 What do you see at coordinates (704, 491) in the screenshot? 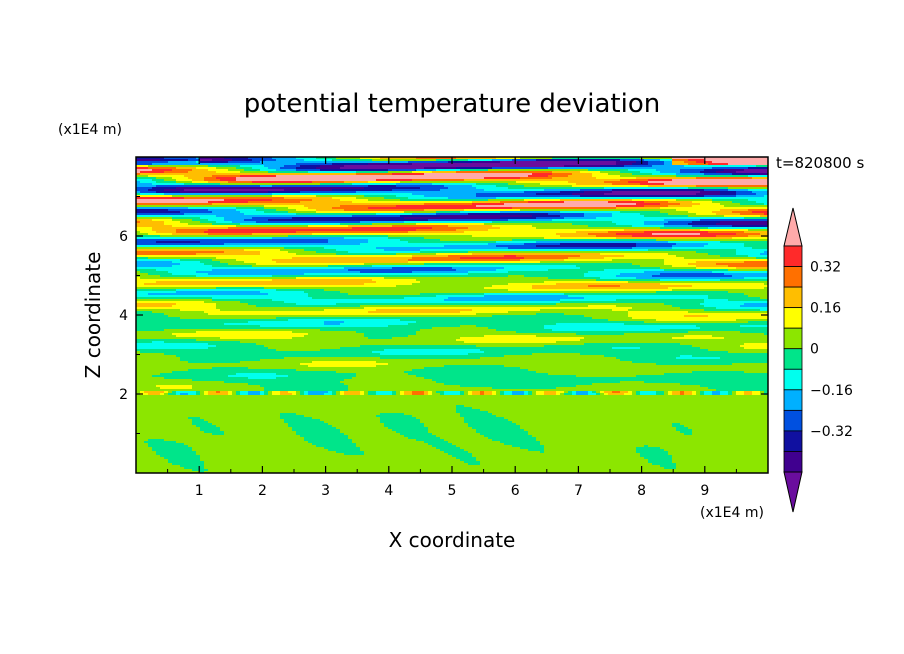
I see `x-tick-label: 9` at bounding box center [704, 491].